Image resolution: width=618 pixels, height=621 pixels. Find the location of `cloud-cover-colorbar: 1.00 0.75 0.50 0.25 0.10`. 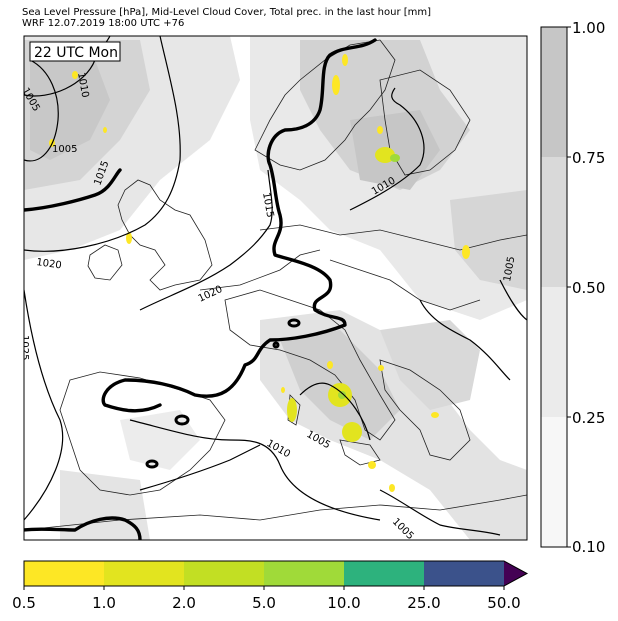

cloud-cover-colorbar: 1.00 0.75 0.50 0.25 0.10 is located at coordinates (572, 287).